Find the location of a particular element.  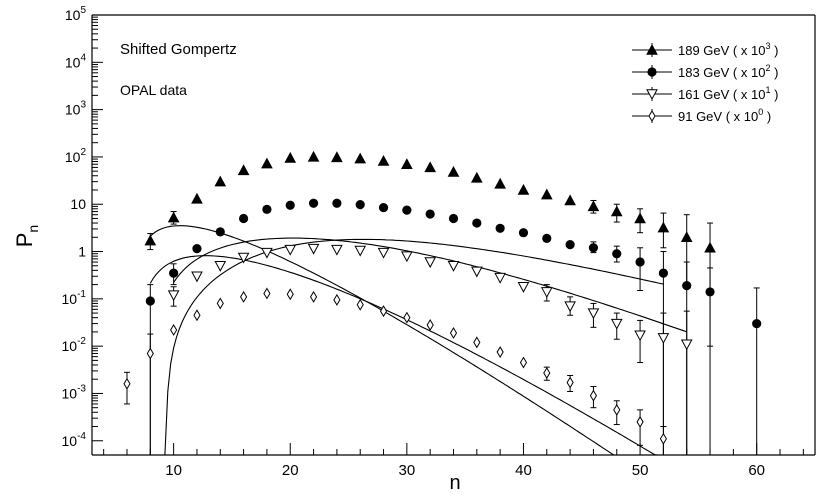

legend-item: 161 GeV ( x 101 ) is located at coordinates (705, 93).